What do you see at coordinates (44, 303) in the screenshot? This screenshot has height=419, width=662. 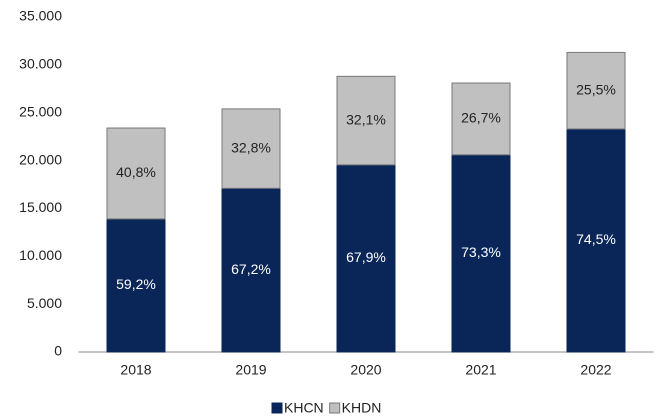 I see `y-tick-label: 5.000` at bounding box center [44, 303].